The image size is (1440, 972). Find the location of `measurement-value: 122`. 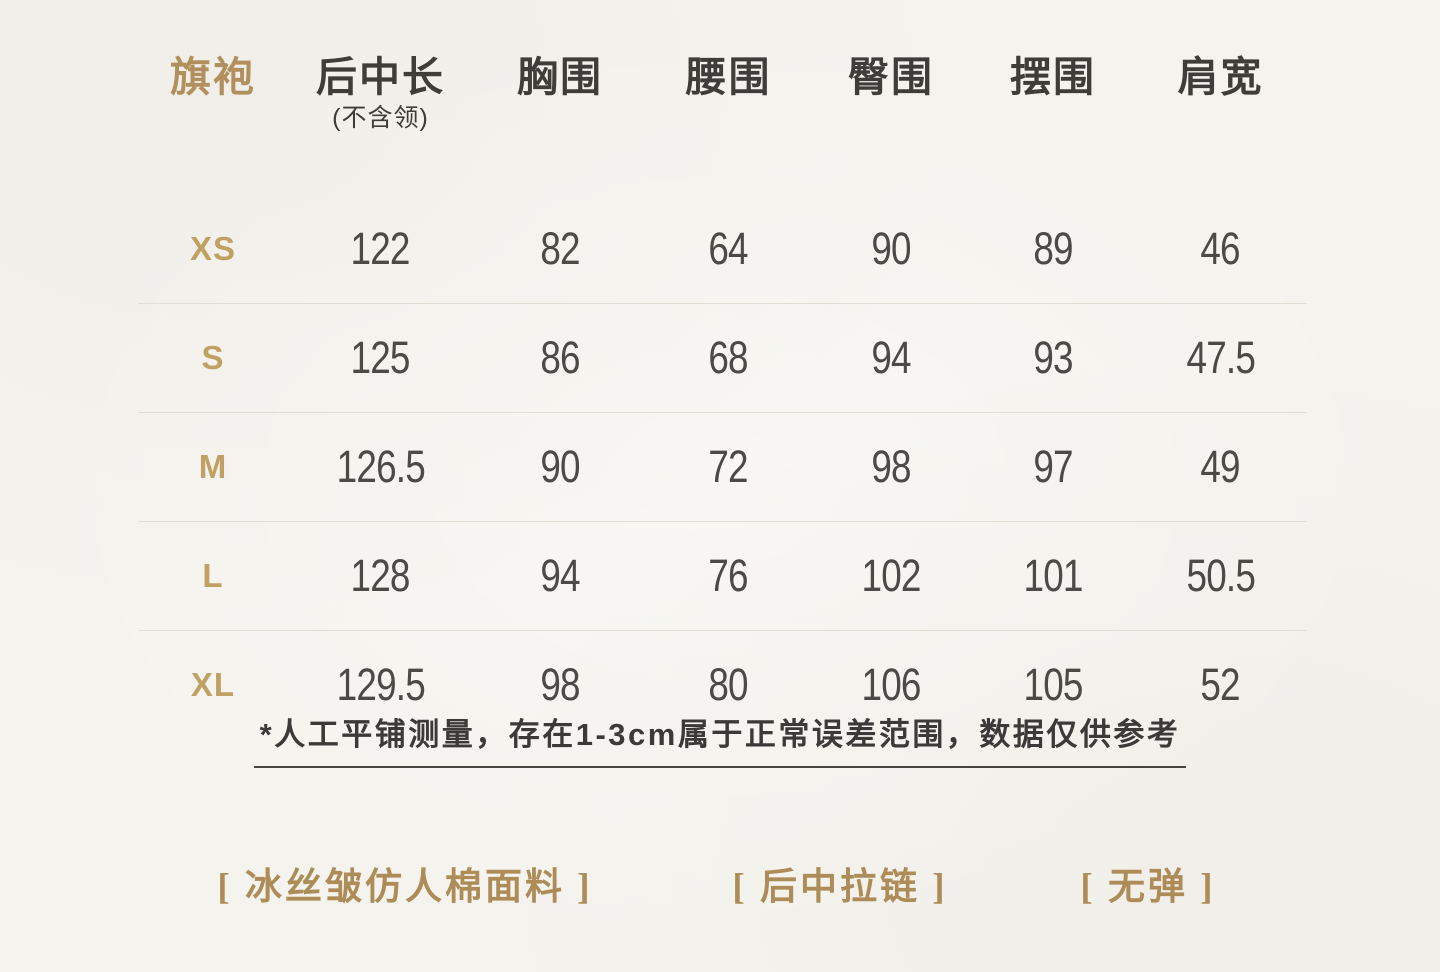

measurement-value: 122 is located at coordinates (380, 248).